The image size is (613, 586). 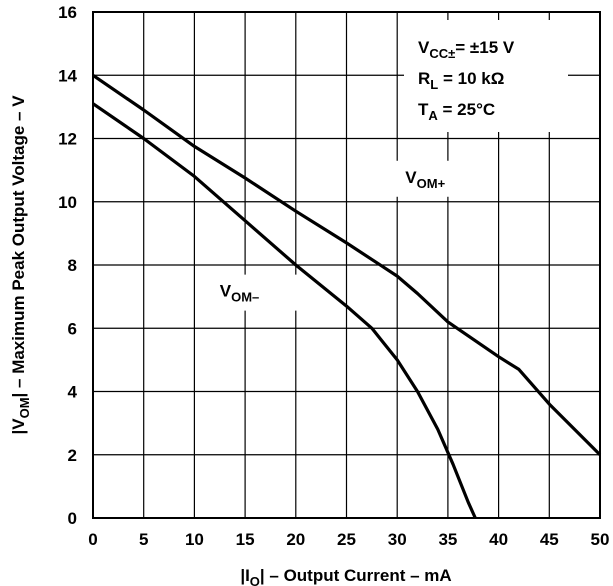 What do you see at coordinates (20, 265) in the screenshot?
I see `y-axis-label: |VOM| – Maximum Peak Output Voltage – V` at bounding box center [20, 265].